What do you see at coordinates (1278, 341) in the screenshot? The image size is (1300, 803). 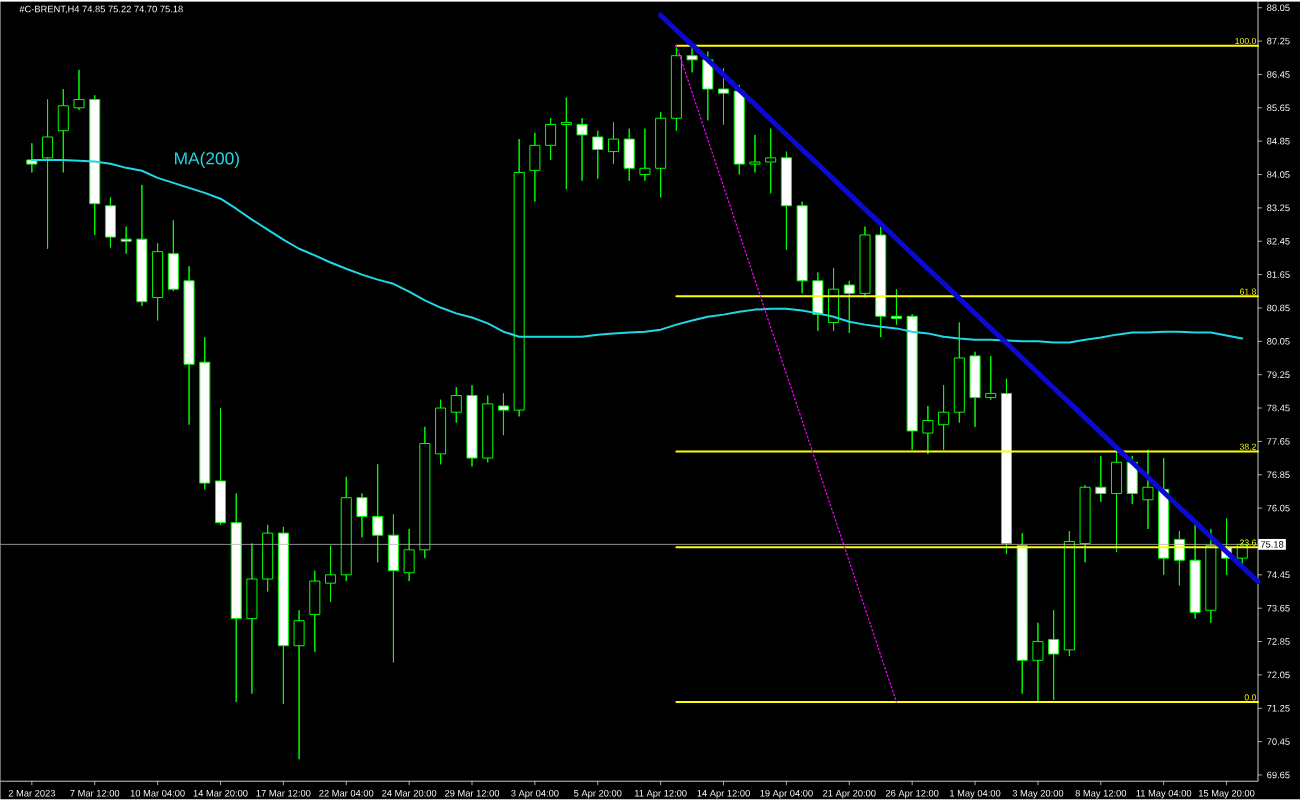 I see `y-tick-label: 80.05` at bounding box center [1278, 341].